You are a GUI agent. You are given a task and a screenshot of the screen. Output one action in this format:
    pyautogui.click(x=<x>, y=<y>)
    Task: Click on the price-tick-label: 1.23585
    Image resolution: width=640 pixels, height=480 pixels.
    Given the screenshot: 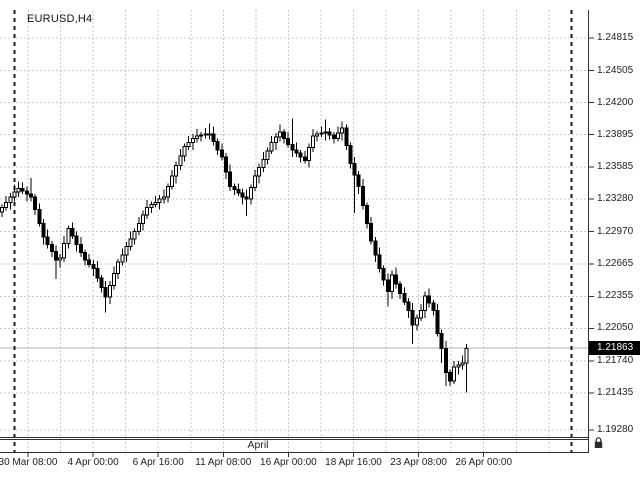 What is the action you would take?
    pyautogui.click(x=615, y=167)
    